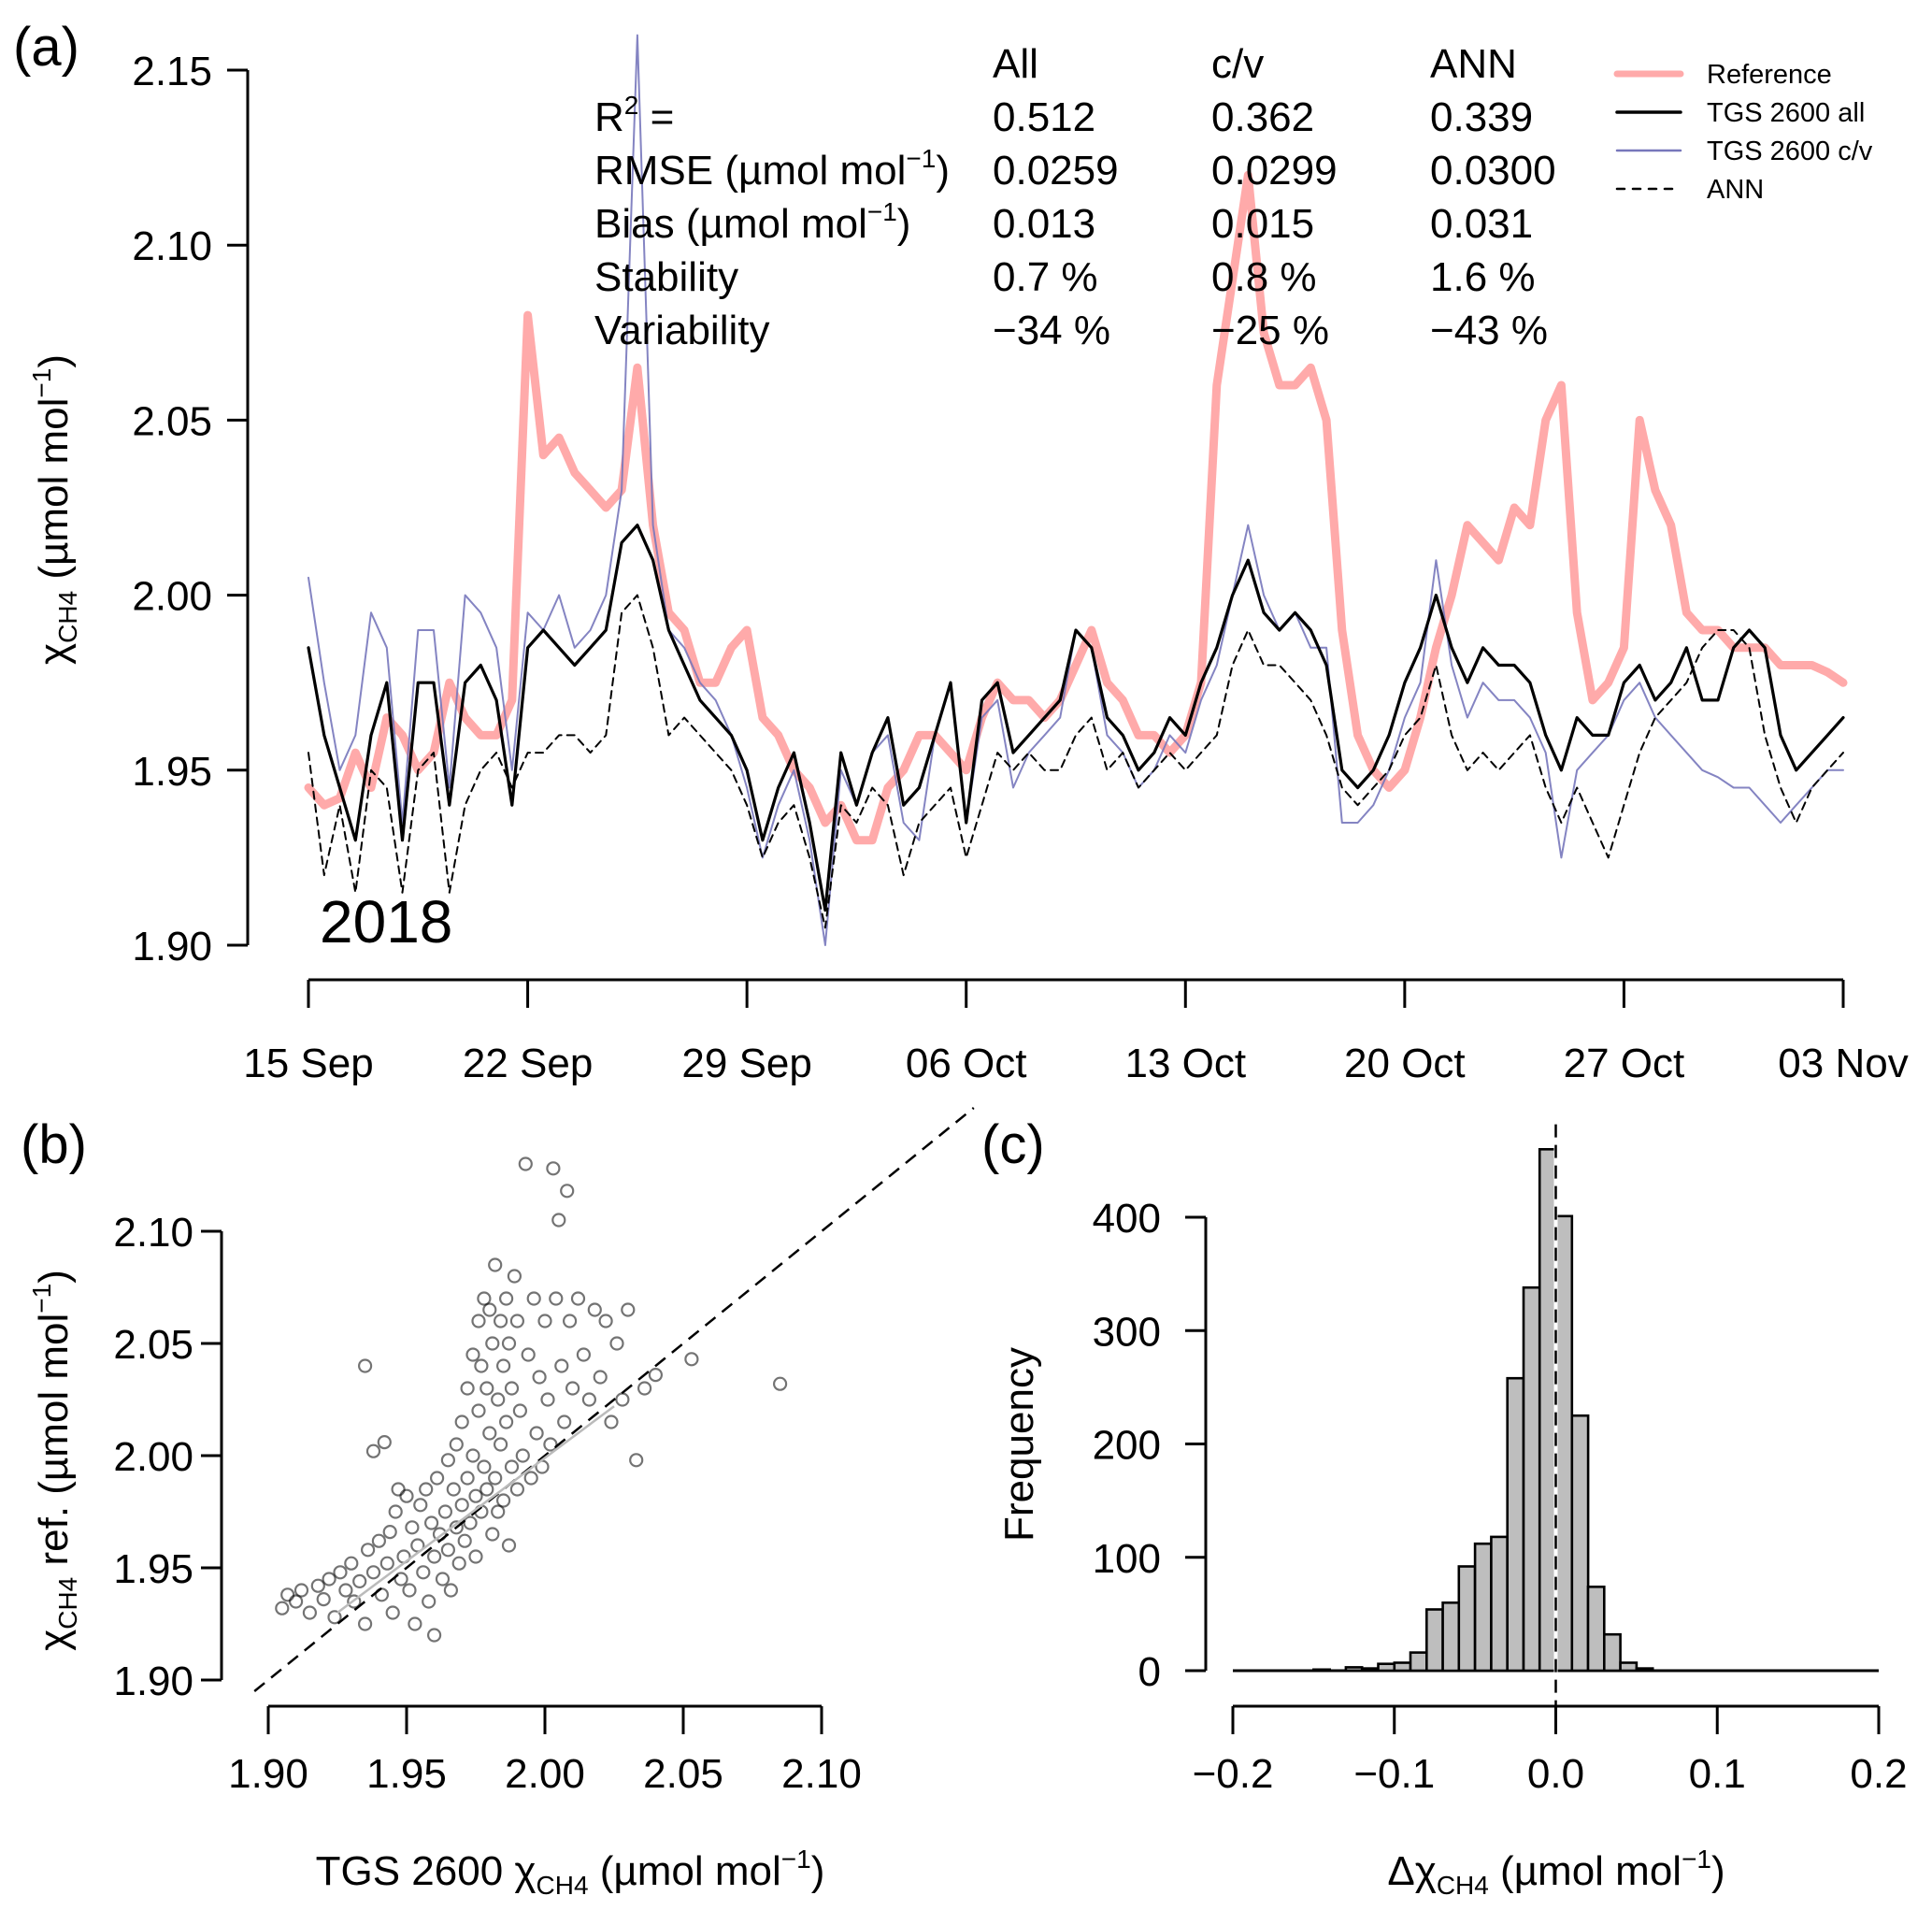 This screenshot has width=1932, height=1910. What do you see at coordinates (54, 509) in the screenshot?
I see `svg-text: χCH4 (µmol mol−1)` at bounding box center [54, 509].